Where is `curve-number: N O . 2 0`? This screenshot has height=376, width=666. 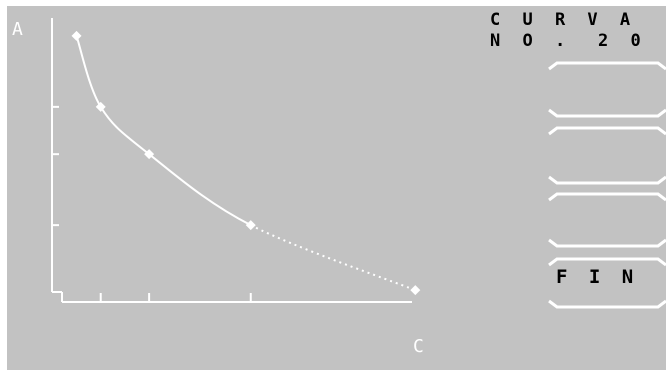 curve-number: N O . 2 0 is located at coordinates (575, 42).